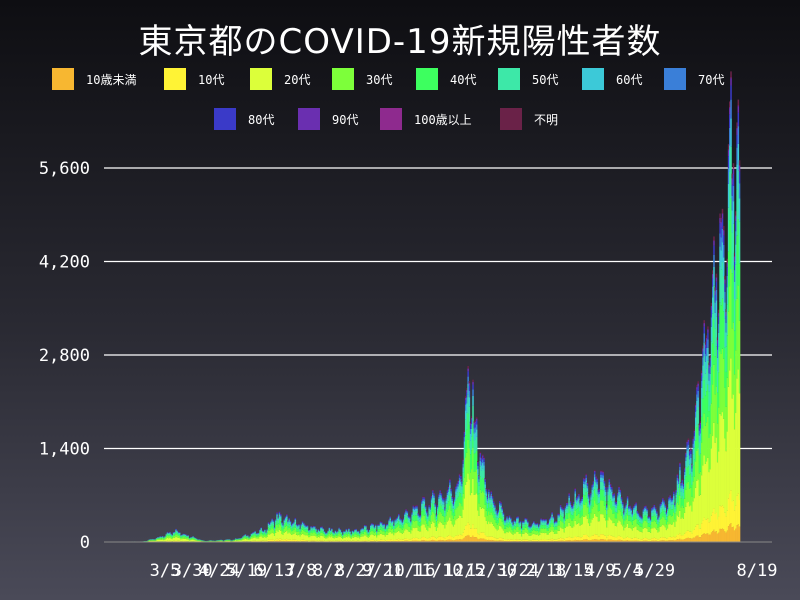  What do you see at coordinates (391, 119) in the screenshot?
I see `legend-swatch` at bounding box center [391, 119].